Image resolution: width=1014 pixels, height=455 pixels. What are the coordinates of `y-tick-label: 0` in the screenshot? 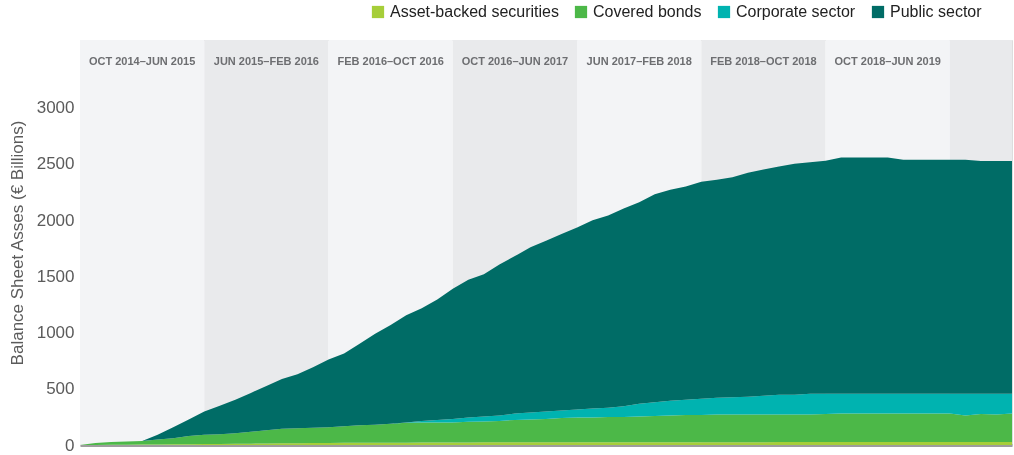 It's located at (70, 445).